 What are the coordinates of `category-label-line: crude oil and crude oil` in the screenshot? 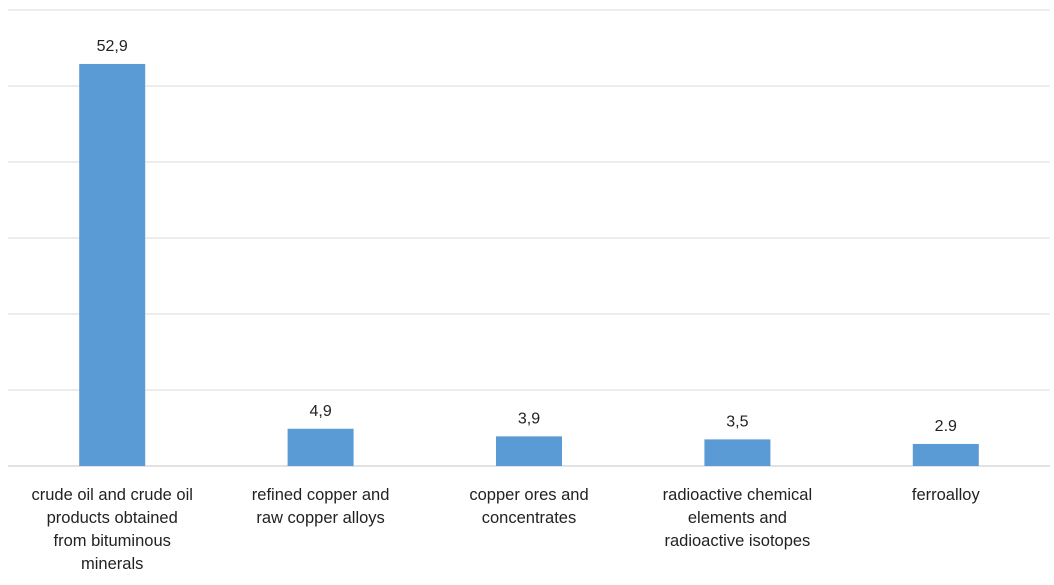 It's located at (111, 495).